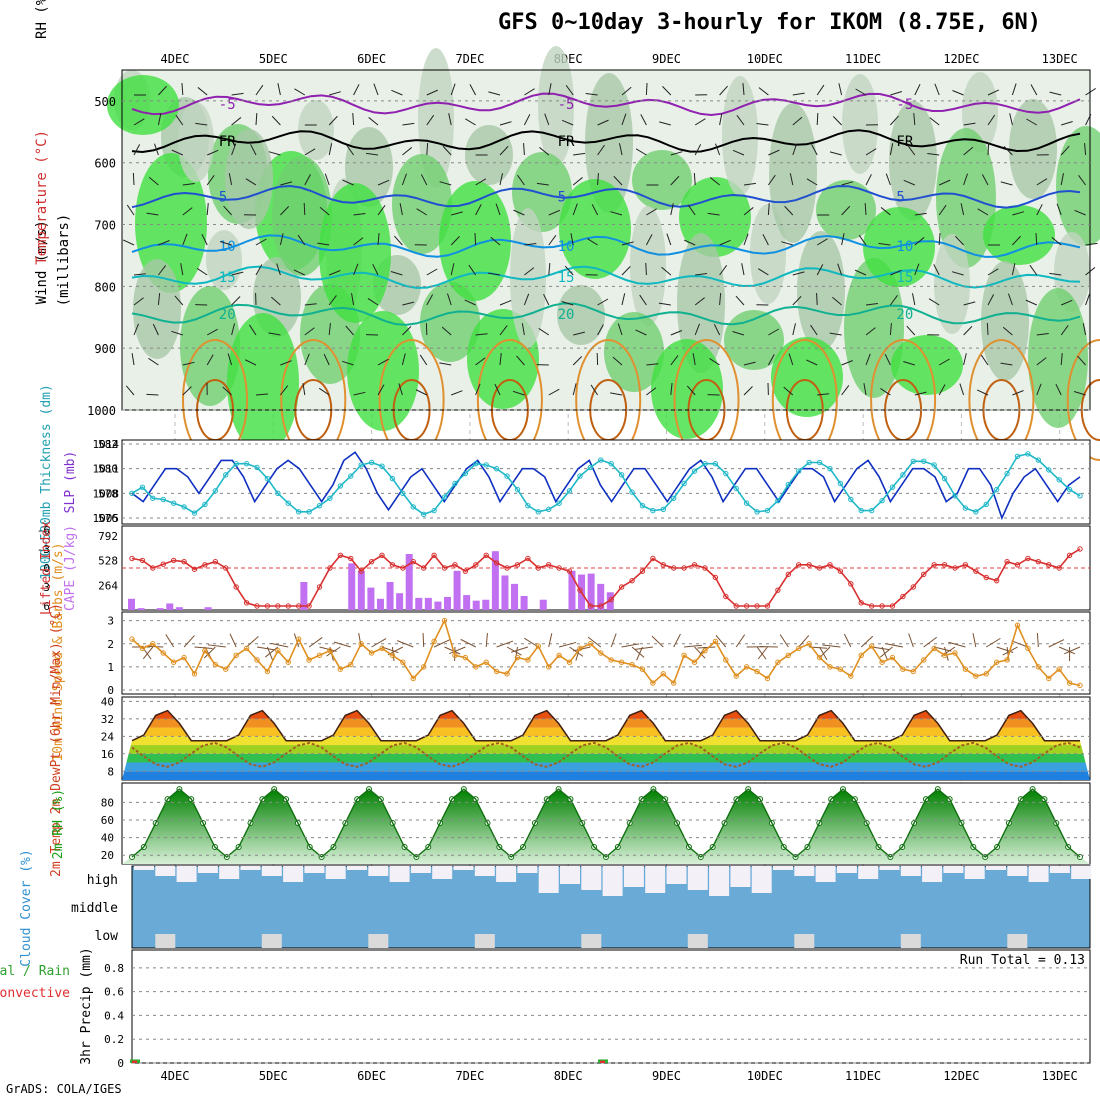 This screenshot has height=1100, width=1100. What do you see at coordinates (605, 725) in the screenshot?
I see `temp-line` at bounding box center [605, 725].